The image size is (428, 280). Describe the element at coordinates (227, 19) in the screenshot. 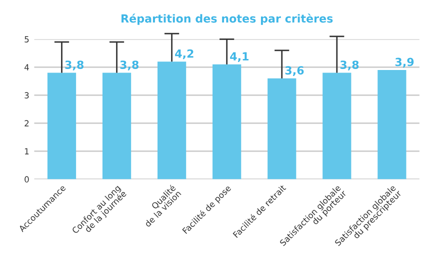

I see `chart-title: Répartition des notes par critères` at that location.